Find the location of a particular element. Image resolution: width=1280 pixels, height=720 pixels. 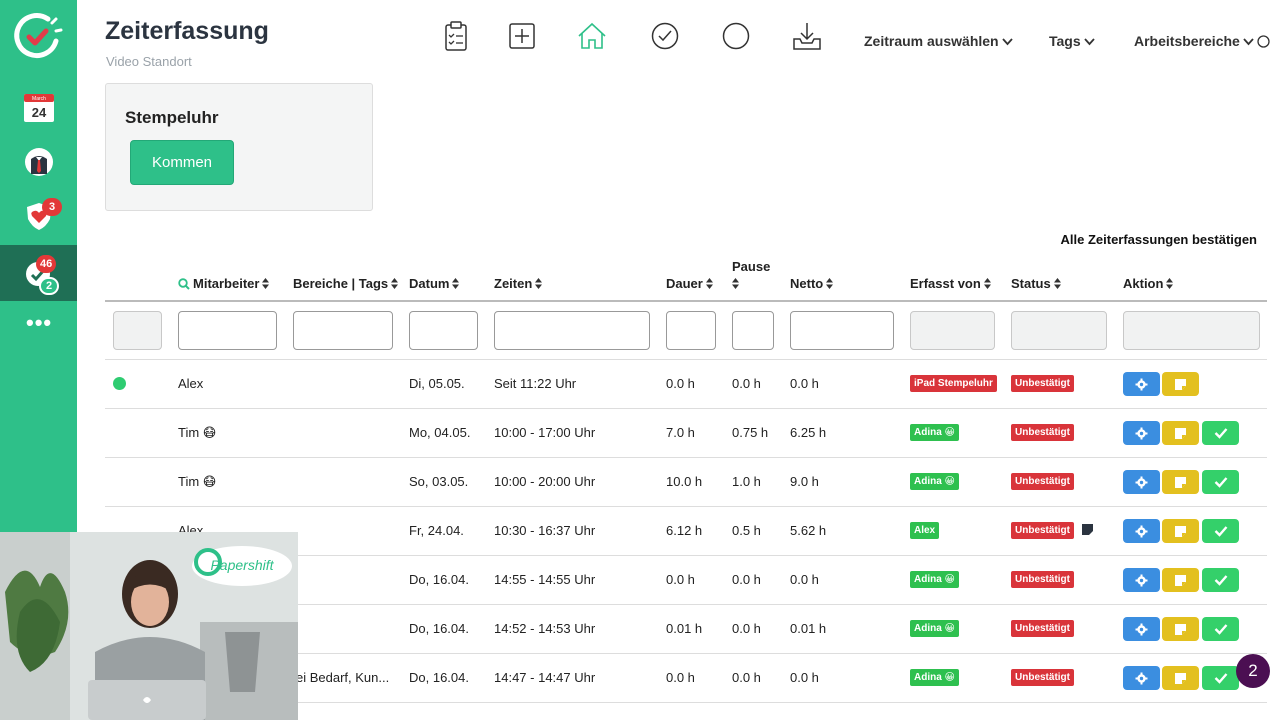

col-netto: Netto is located at coordinates (812, 283).